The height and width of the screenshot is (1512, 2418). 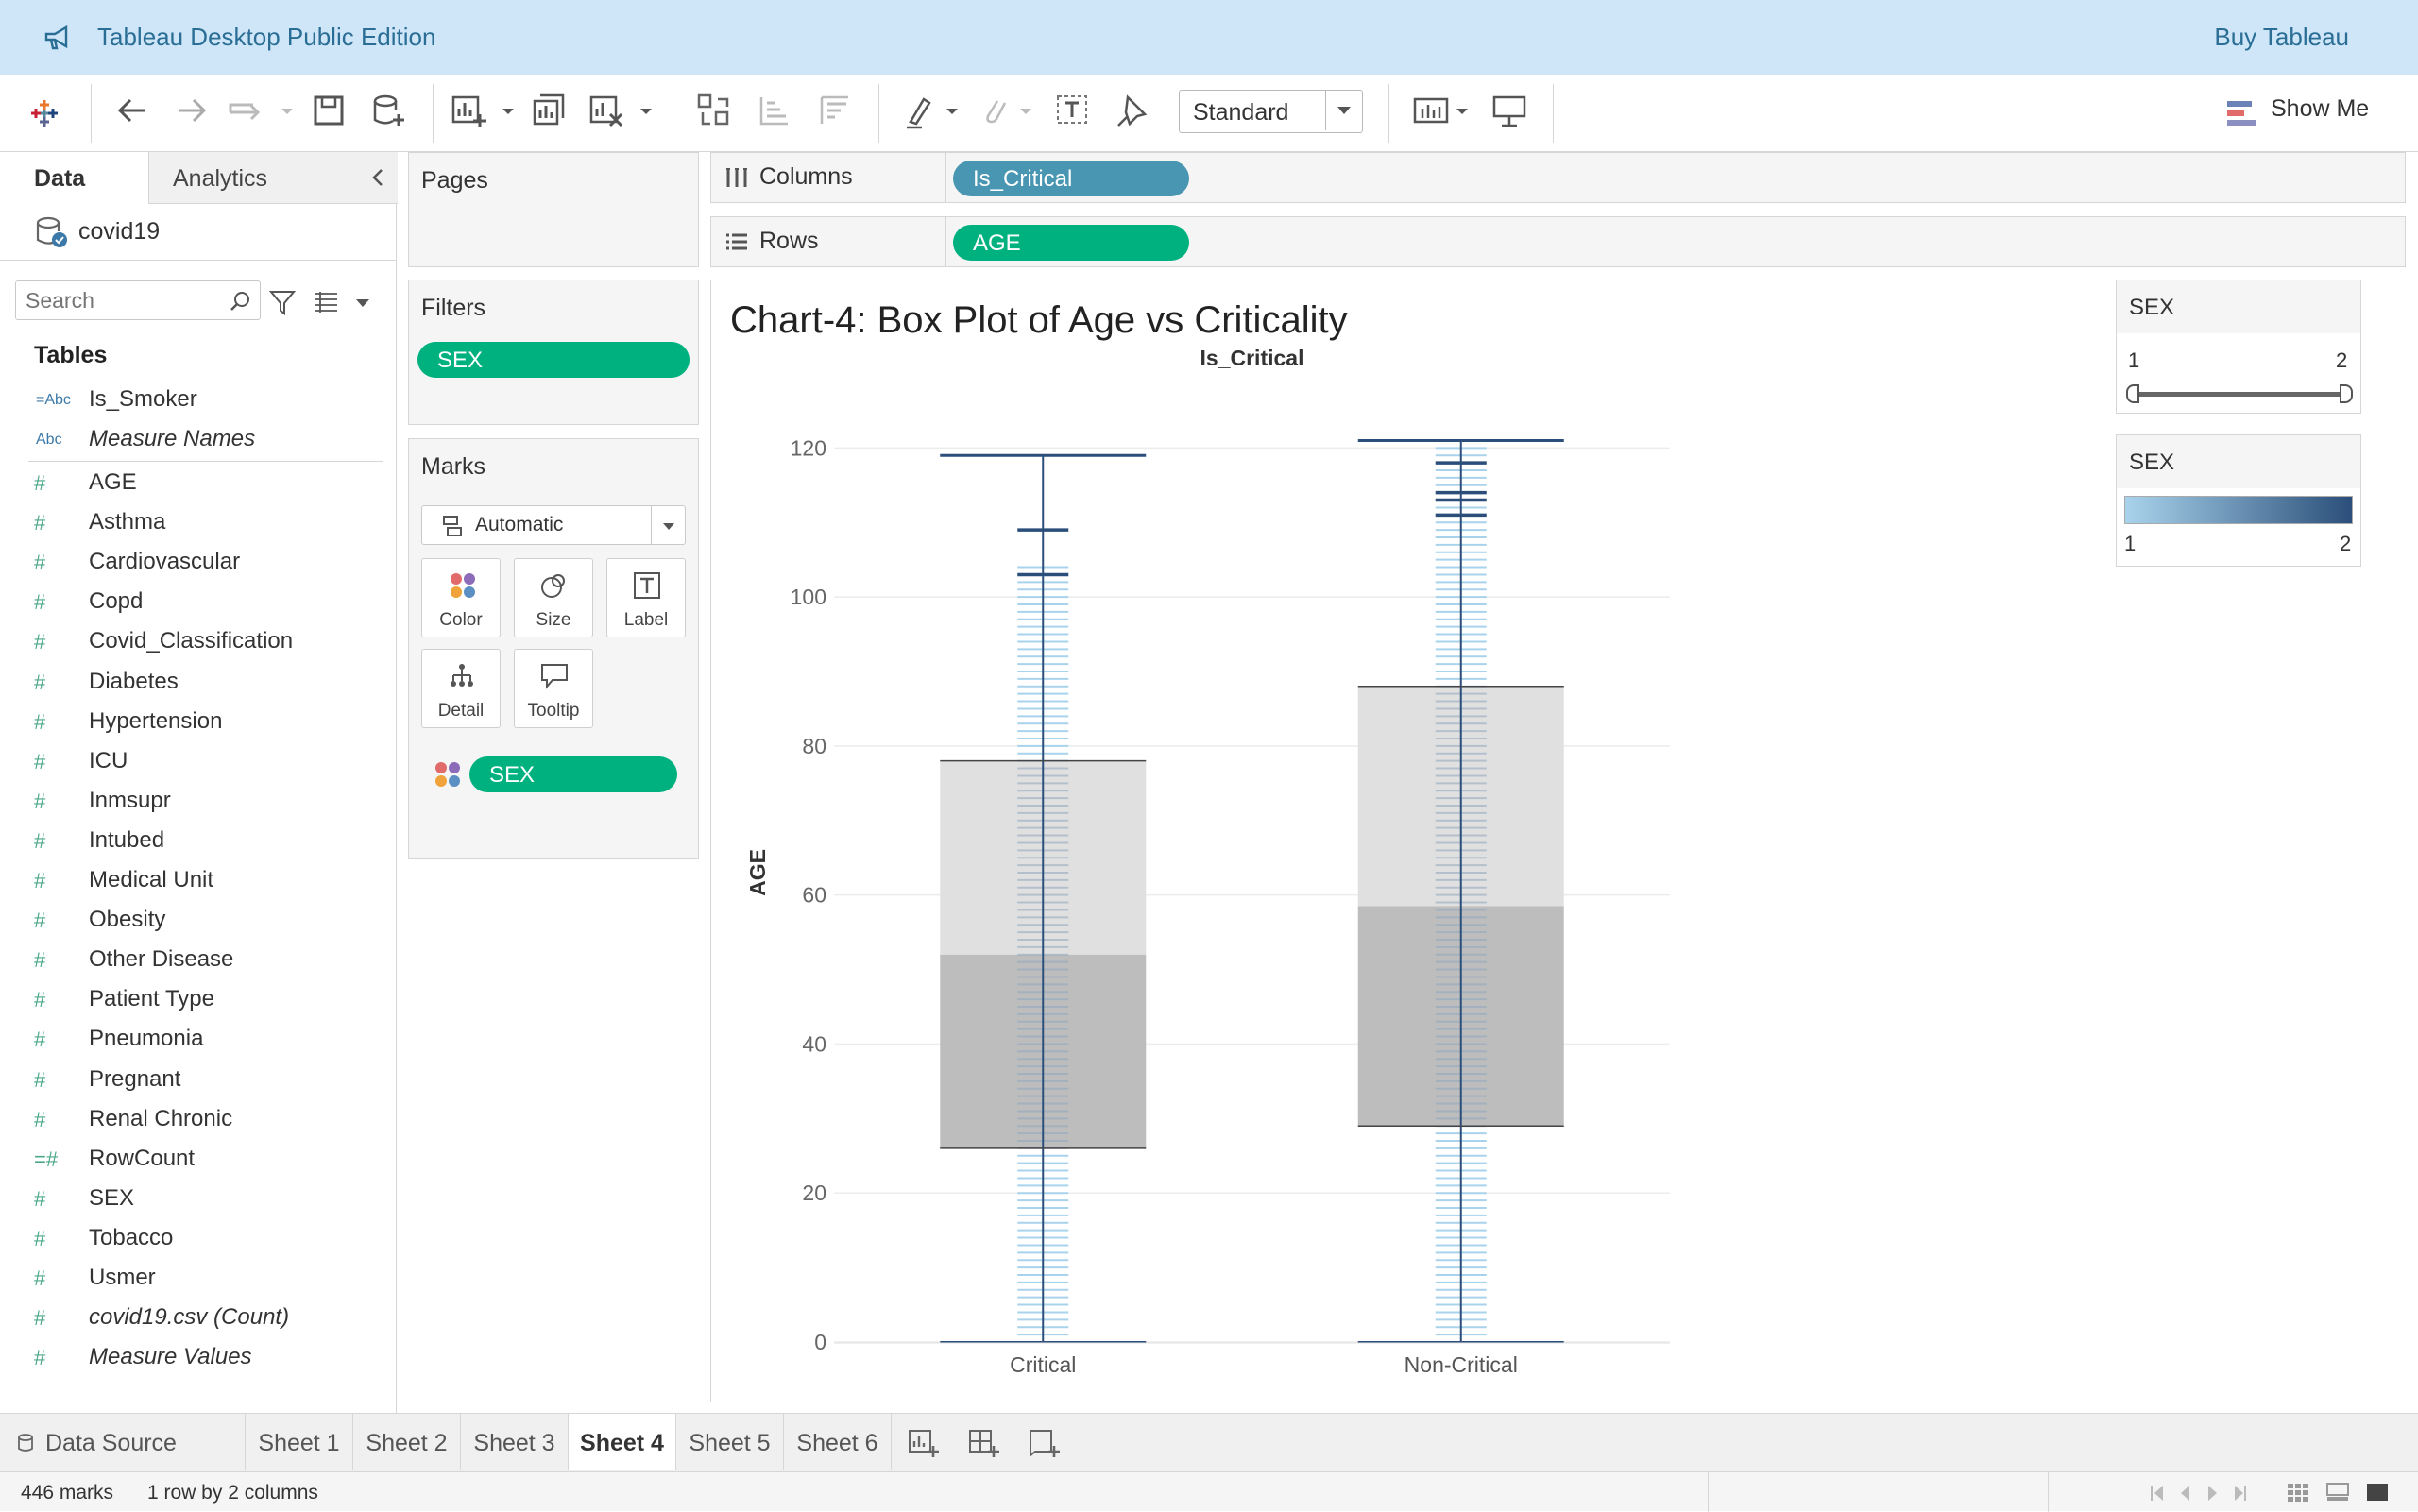 I want to click on field-item: # Obesity, so click(x=193, y=920).